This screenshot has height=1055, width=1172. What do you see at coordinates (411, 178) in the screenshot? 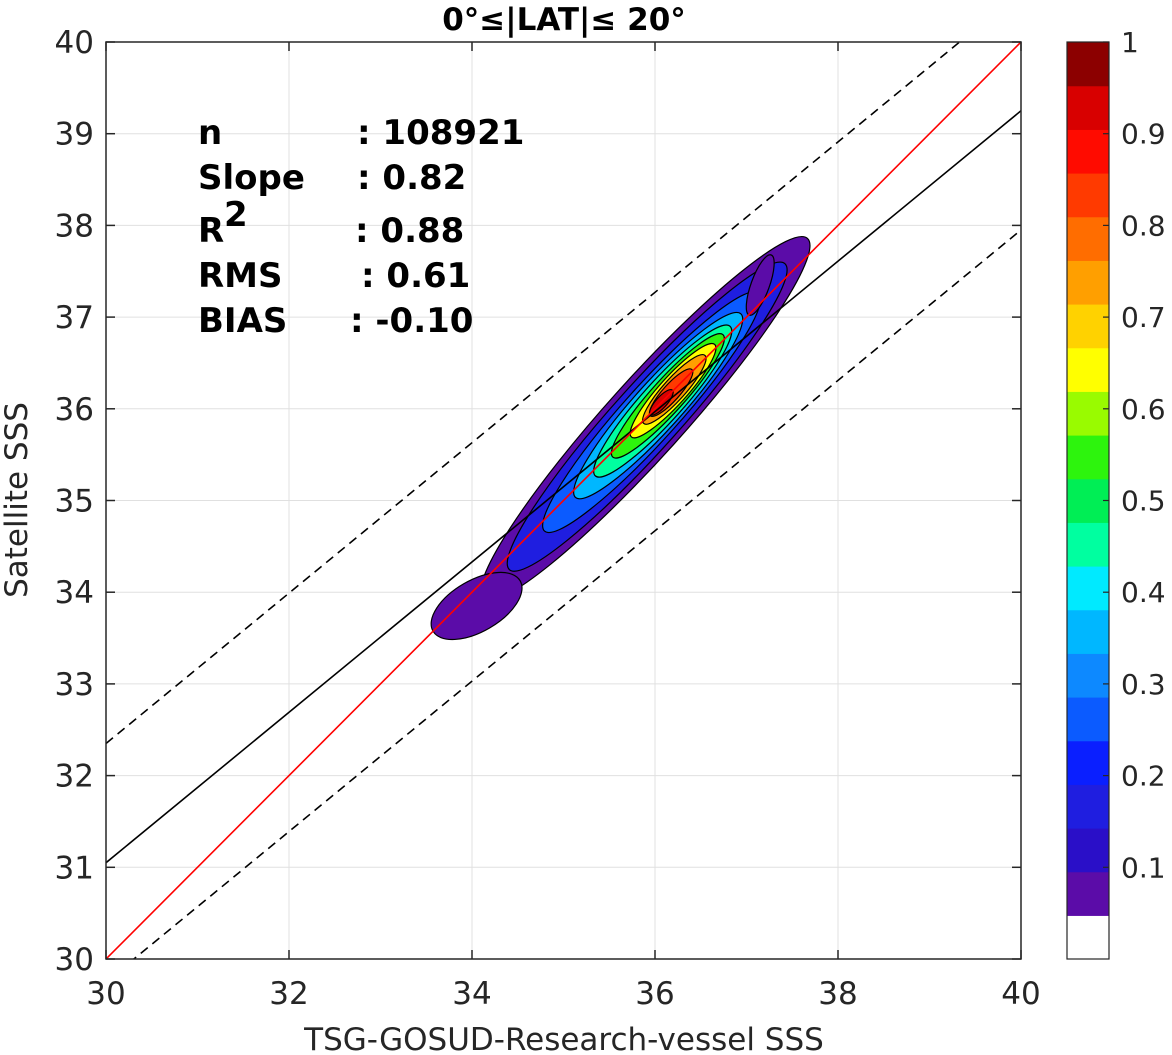
I see `stat-value: : 0.82` at bounding box center [411, 178].